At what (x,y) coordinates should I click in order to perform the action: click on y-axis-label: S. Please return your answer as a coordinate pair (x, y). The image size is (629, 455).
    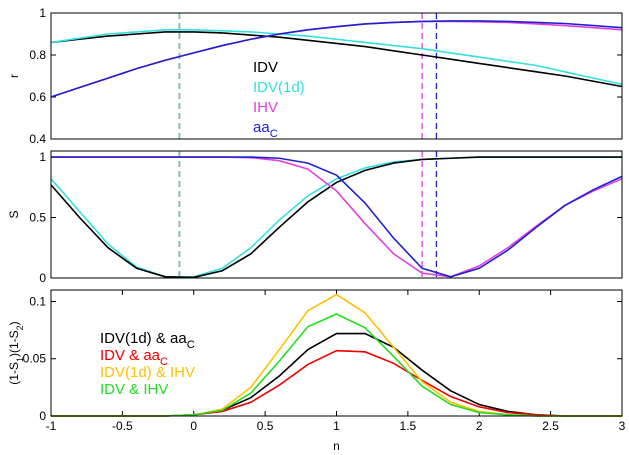
    Looking at the image, I should click on (14, 214).